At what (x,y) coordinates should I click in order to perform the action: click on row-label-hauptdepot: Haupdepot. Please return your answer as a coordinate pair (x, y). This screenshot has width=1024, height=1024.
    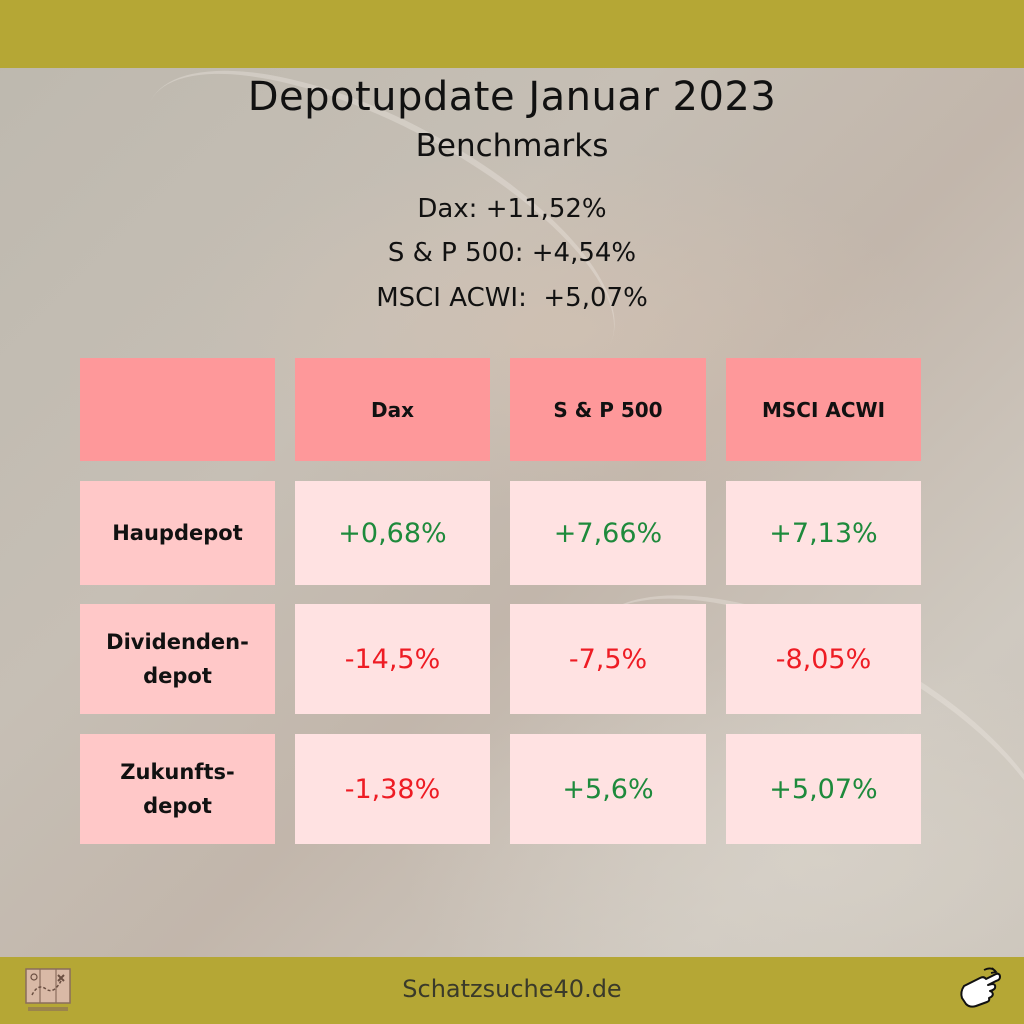
    Looking at the image, I should click on (177, 533).